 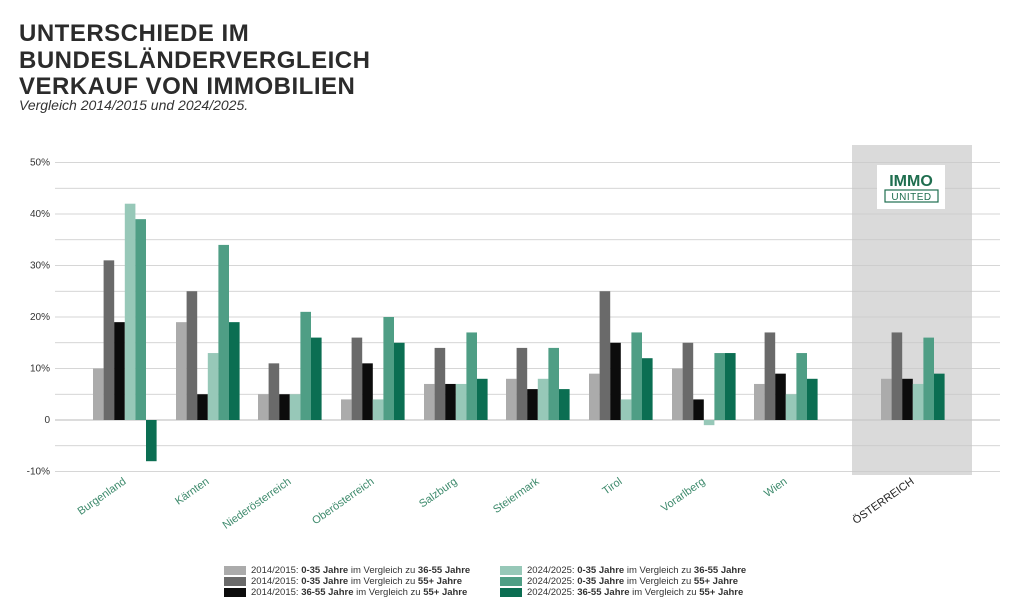 What do you see at coordinates (102, 497) in the screenshot?
I see `category-label: Burgenland` at bounding box center [102, 497].